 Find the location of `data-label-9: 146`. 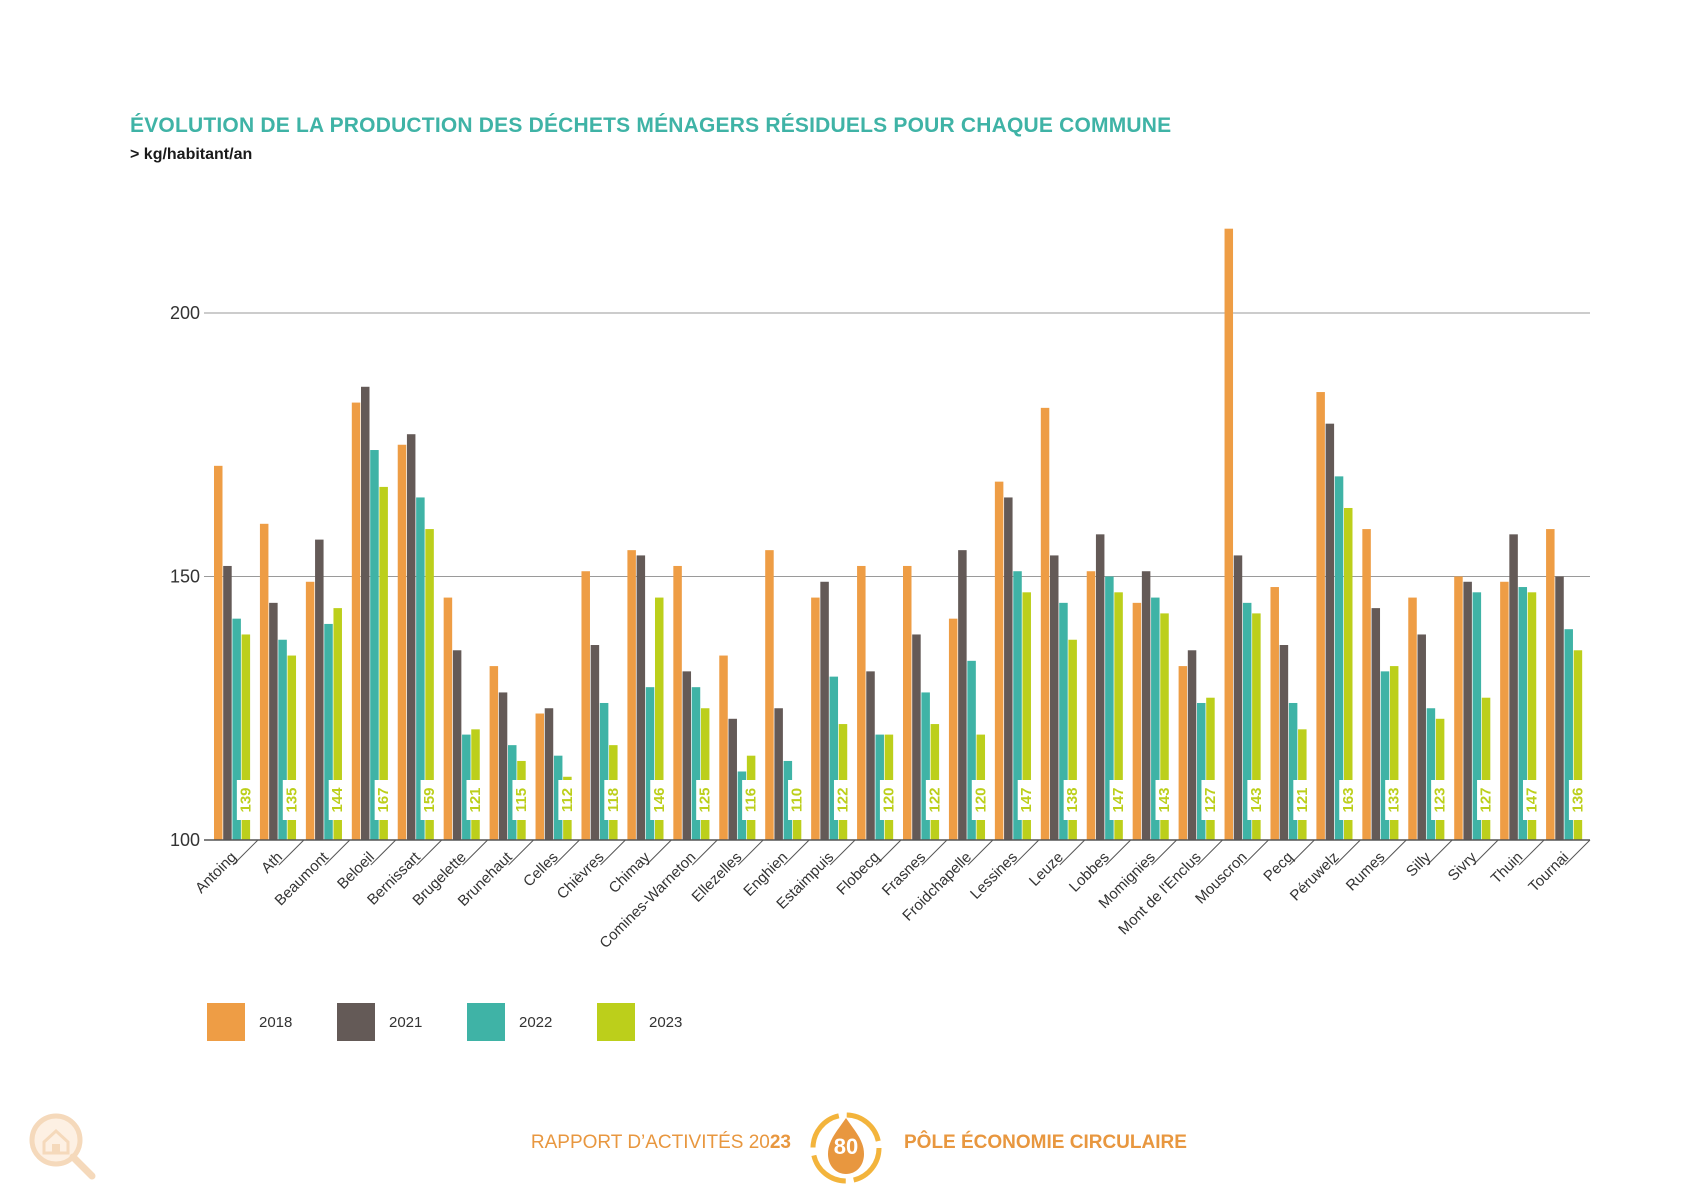

data-label-9: 146 is located at coordinates (659, 799).